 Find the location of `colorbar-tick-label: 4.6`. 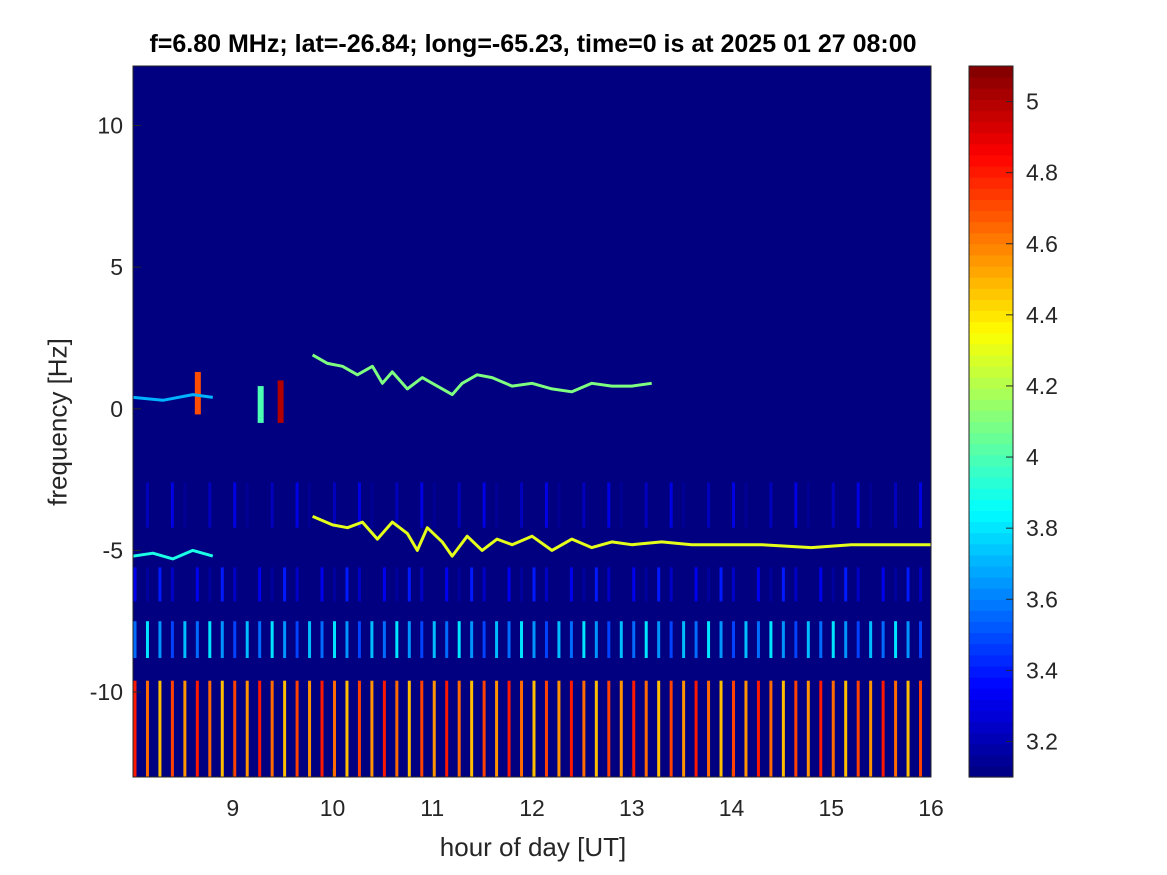

colorbar-tick-label: 4.6 is located at coordinates (1042, 244).